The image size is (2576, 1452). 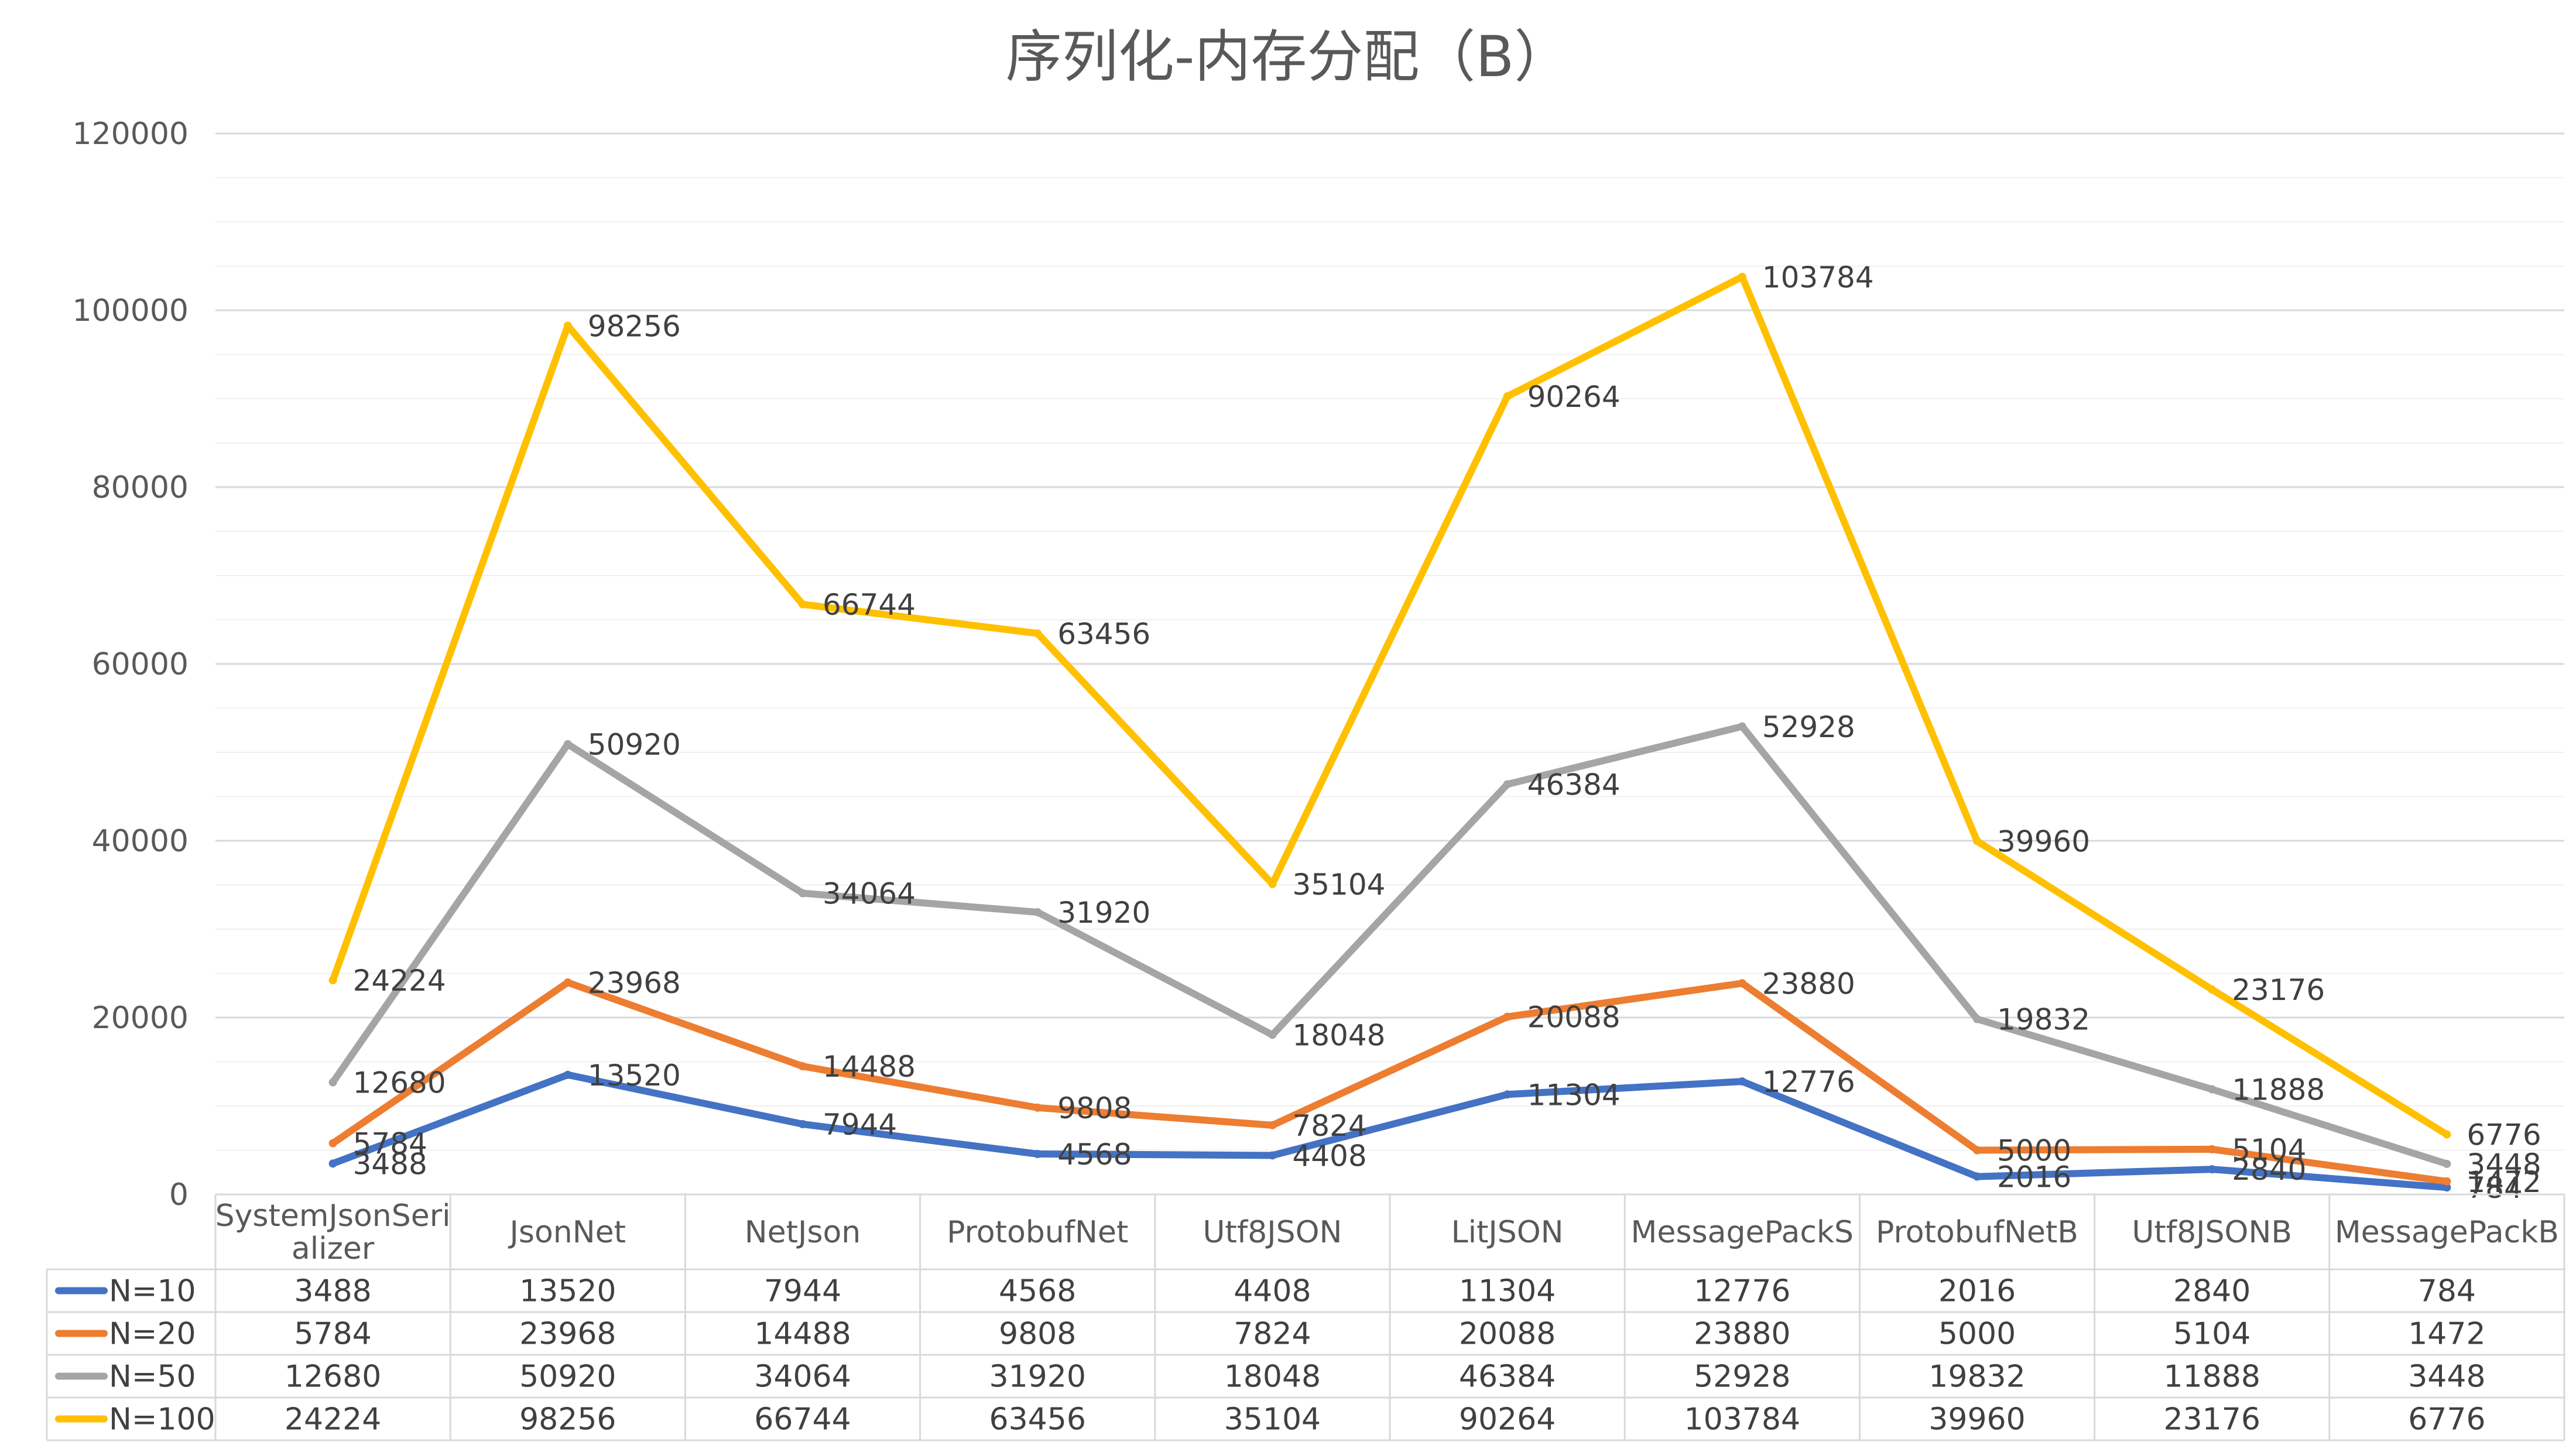 I want to click on table-cell: 12680, so click(x=333, y=1377).